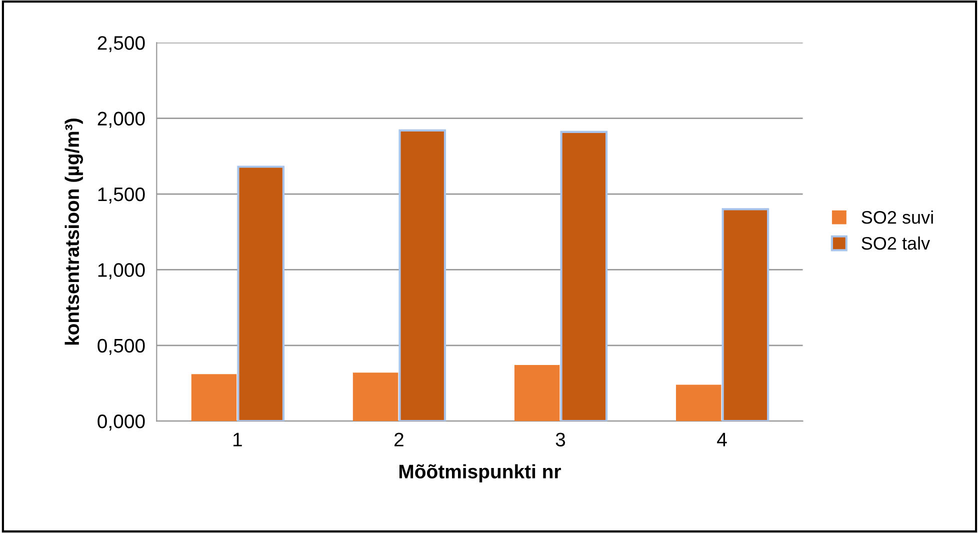 The image size is (979, 533). I want to click on x-axis-title: Mõõtmispunkti nr, so click(480, 473).